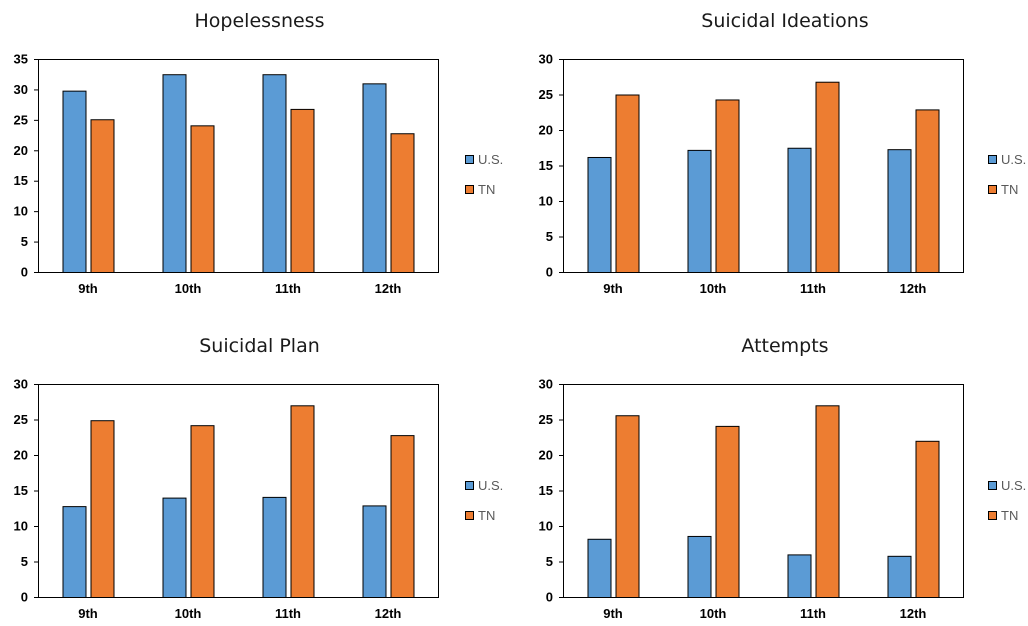 The image size is (1028, 626). I want to click on chart-title: Hopelessness, so click(259, 21).